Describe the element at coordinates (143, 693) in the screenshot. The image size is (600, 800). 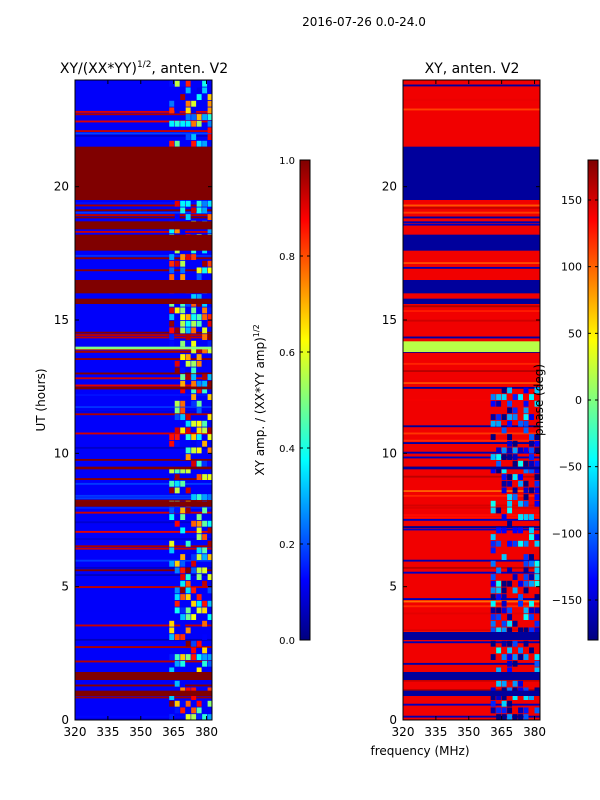
I see `left-heatmap-band` at that location.